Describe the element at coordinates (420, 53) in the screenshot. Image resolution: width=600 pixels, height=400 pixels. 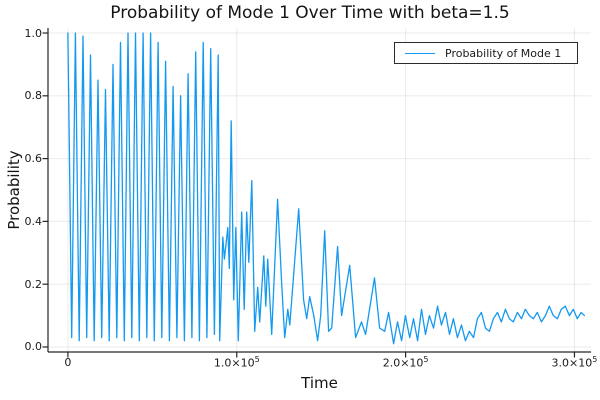
I see `legend-line-sample` at that location.